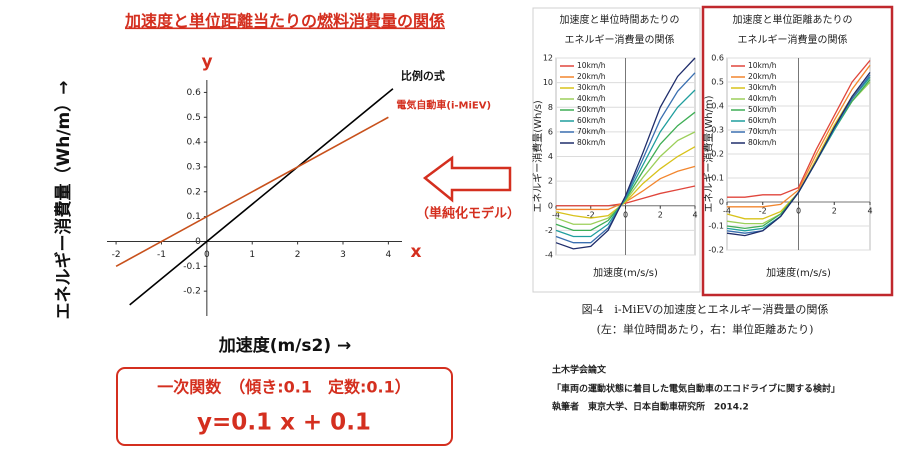 This screenshot has height=452, width=917. I want to click on y-tick-label: 4, so click(550, 156).